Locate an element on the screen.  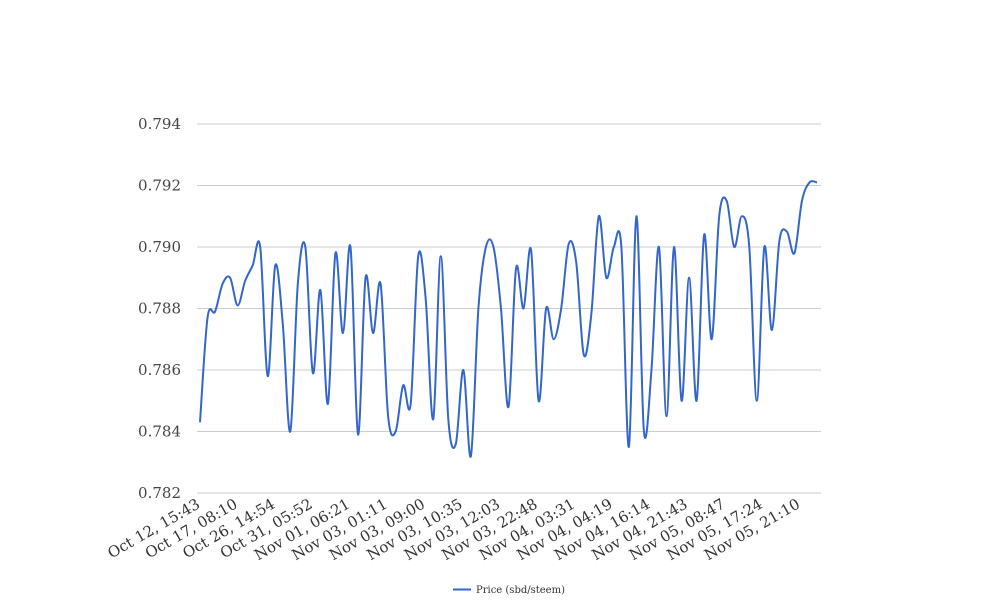
legend-label: Price (sbd/steem) is located at coordinates (520, 590).